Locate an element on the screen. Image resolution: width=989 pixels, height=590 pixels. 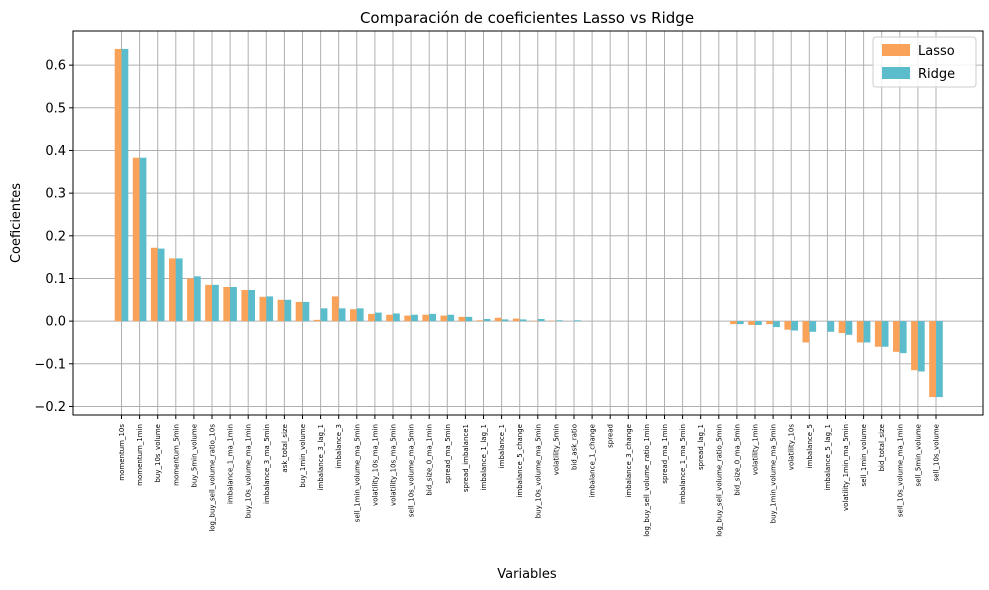
bar-ridge-buy_1min_volume is located at coordinates (306, 311).